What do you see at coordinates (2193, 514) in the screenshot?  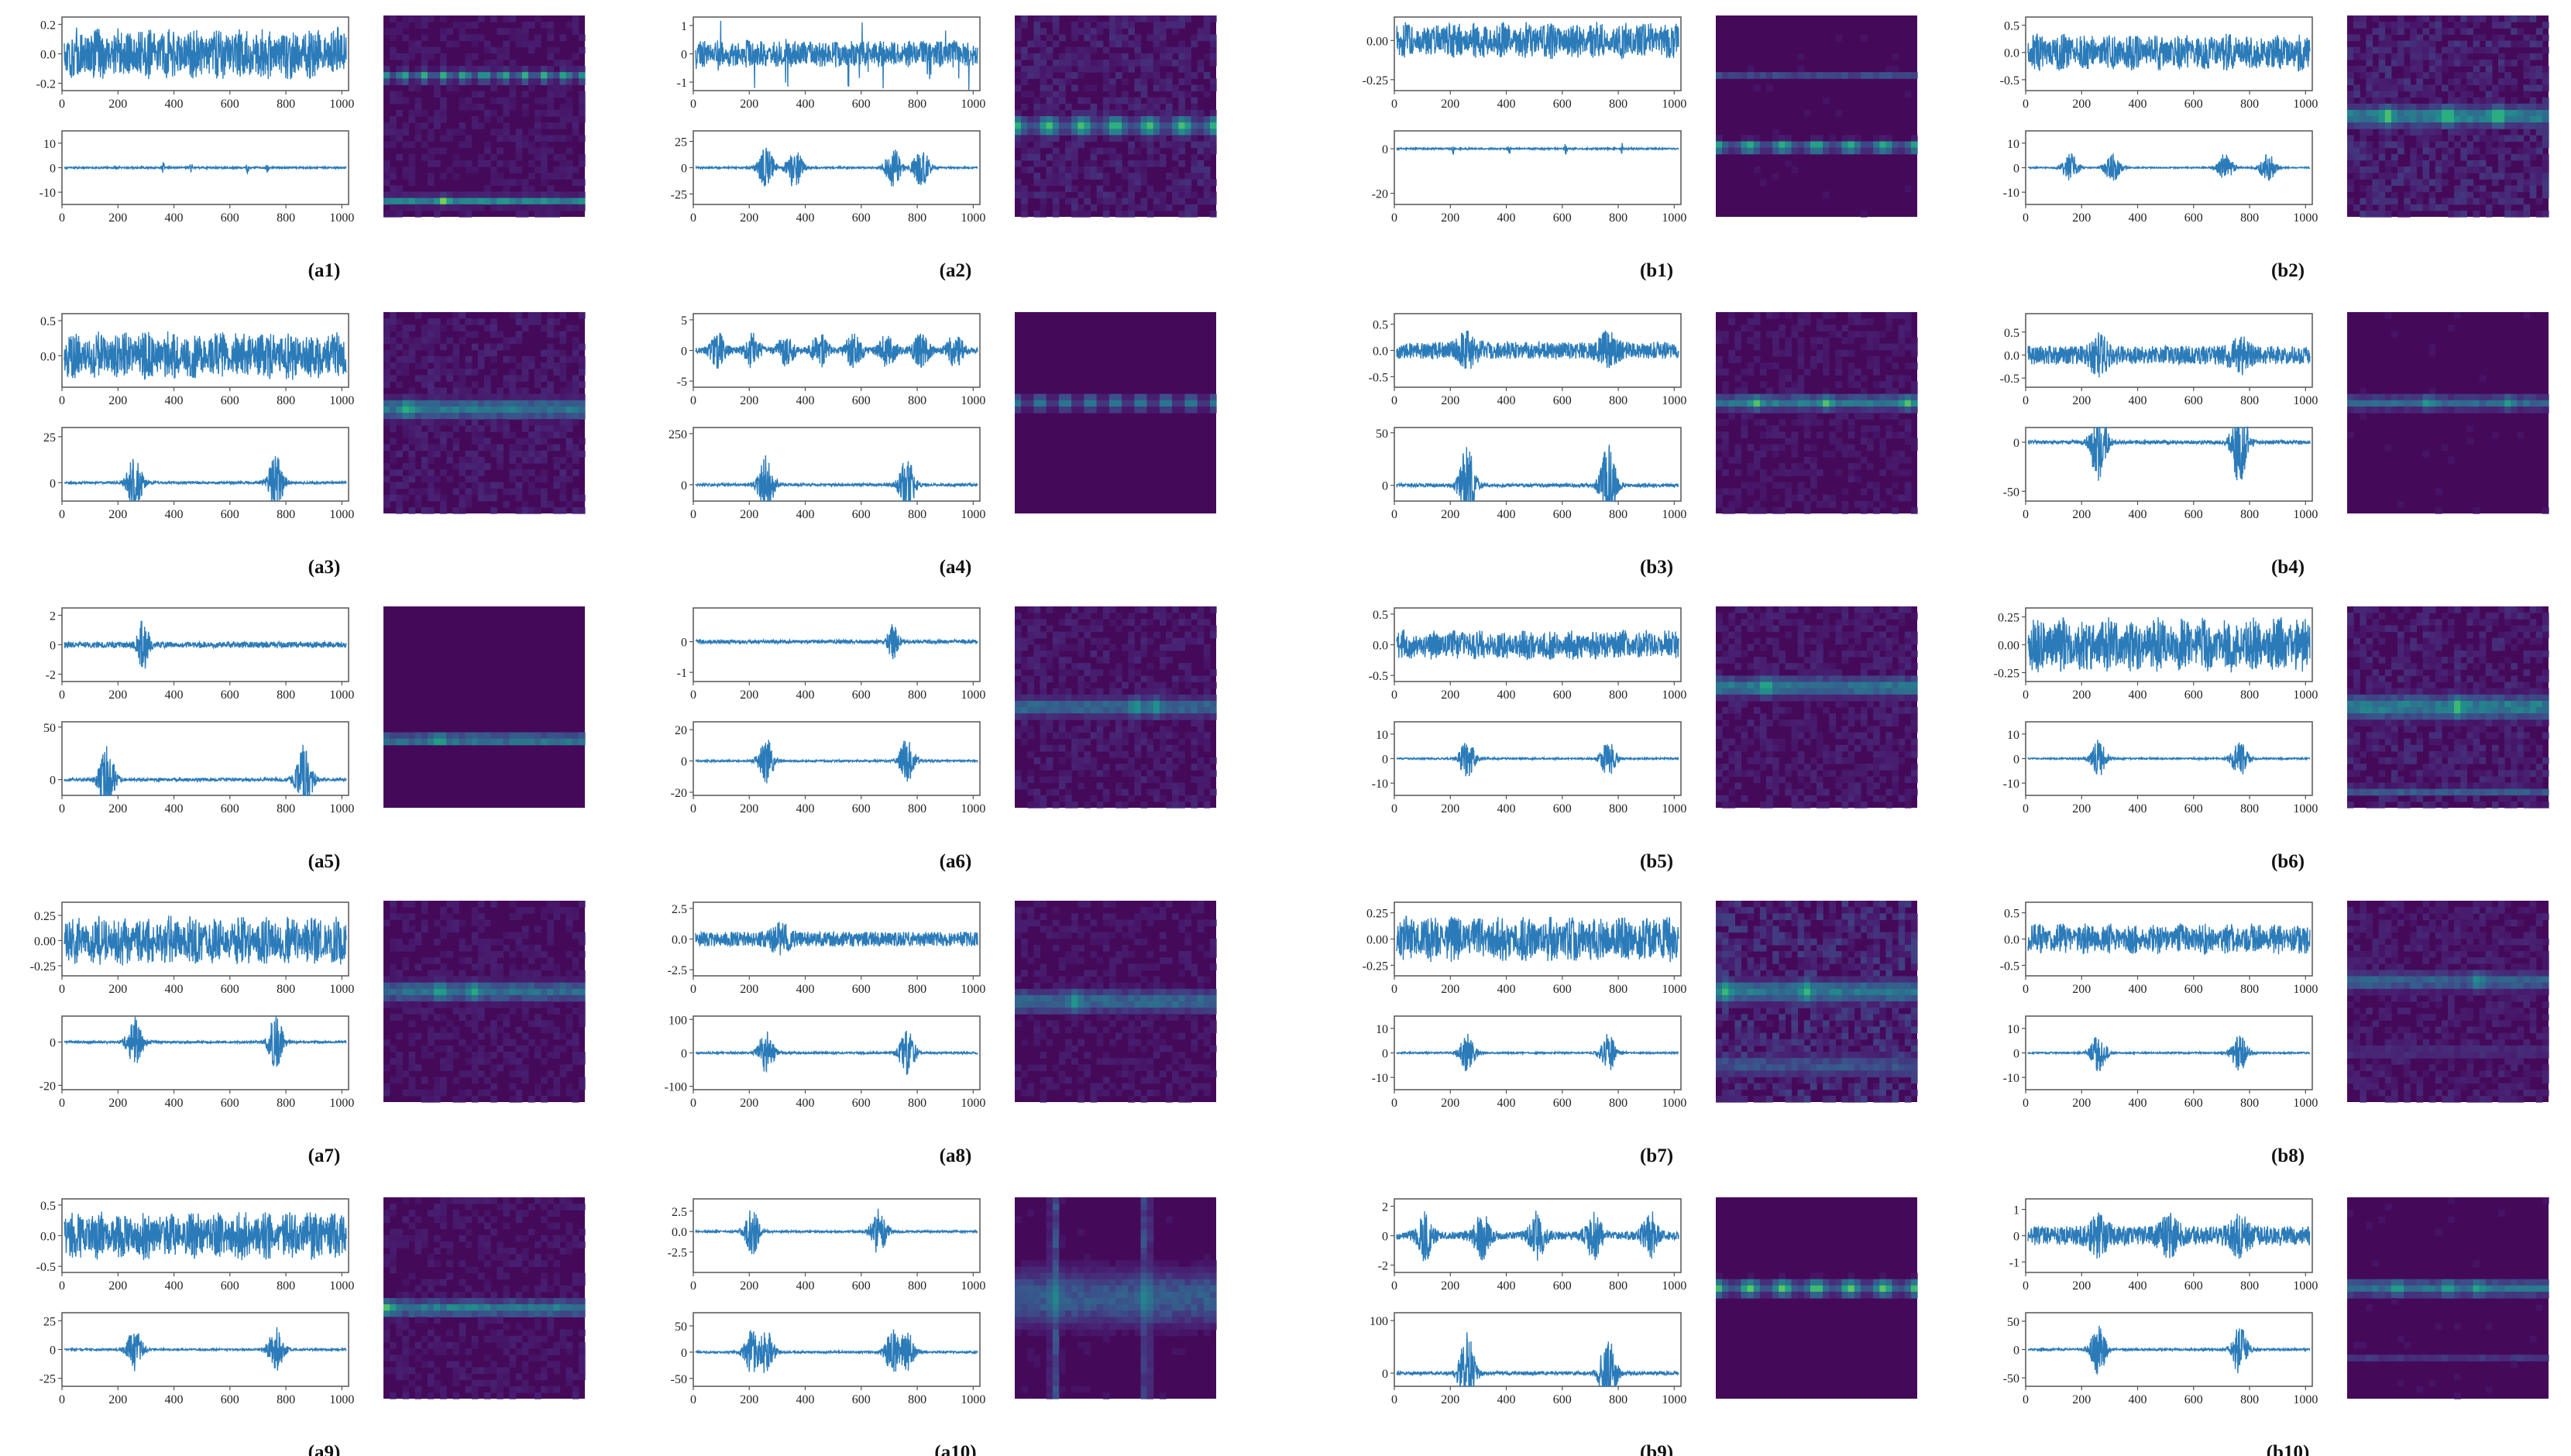 I see `panel-b4-bottom-signal-xtick-label: 600` at bounding box center [2193, 514].